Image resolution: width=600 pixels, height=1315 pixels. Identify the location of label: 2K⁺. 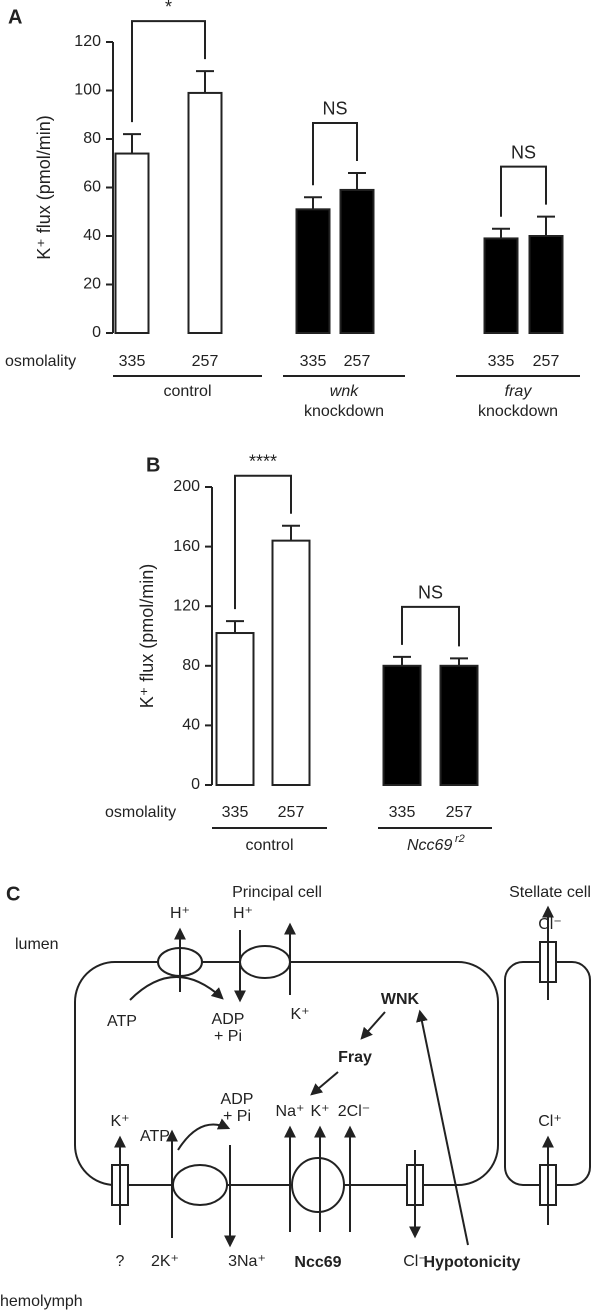
(165, 1261).